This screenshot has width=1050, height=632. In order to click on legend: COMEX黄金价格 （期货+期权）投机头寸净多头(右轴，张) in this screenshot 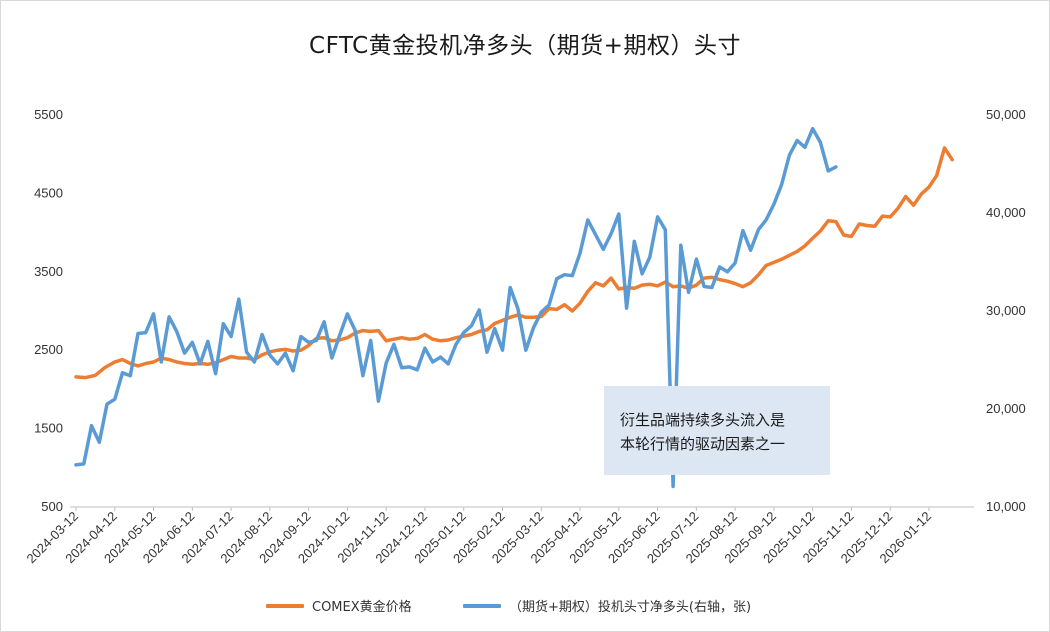, I will do `click(525, 606)`.